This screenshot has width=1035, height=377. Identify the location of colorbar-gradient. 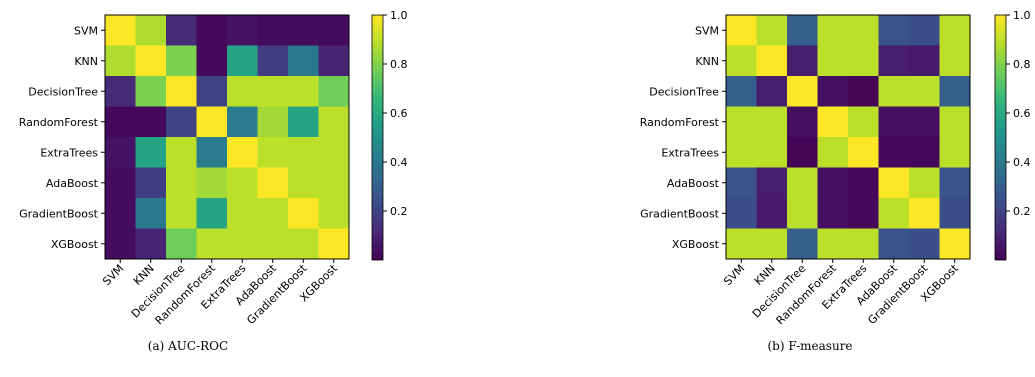
(377, 137).